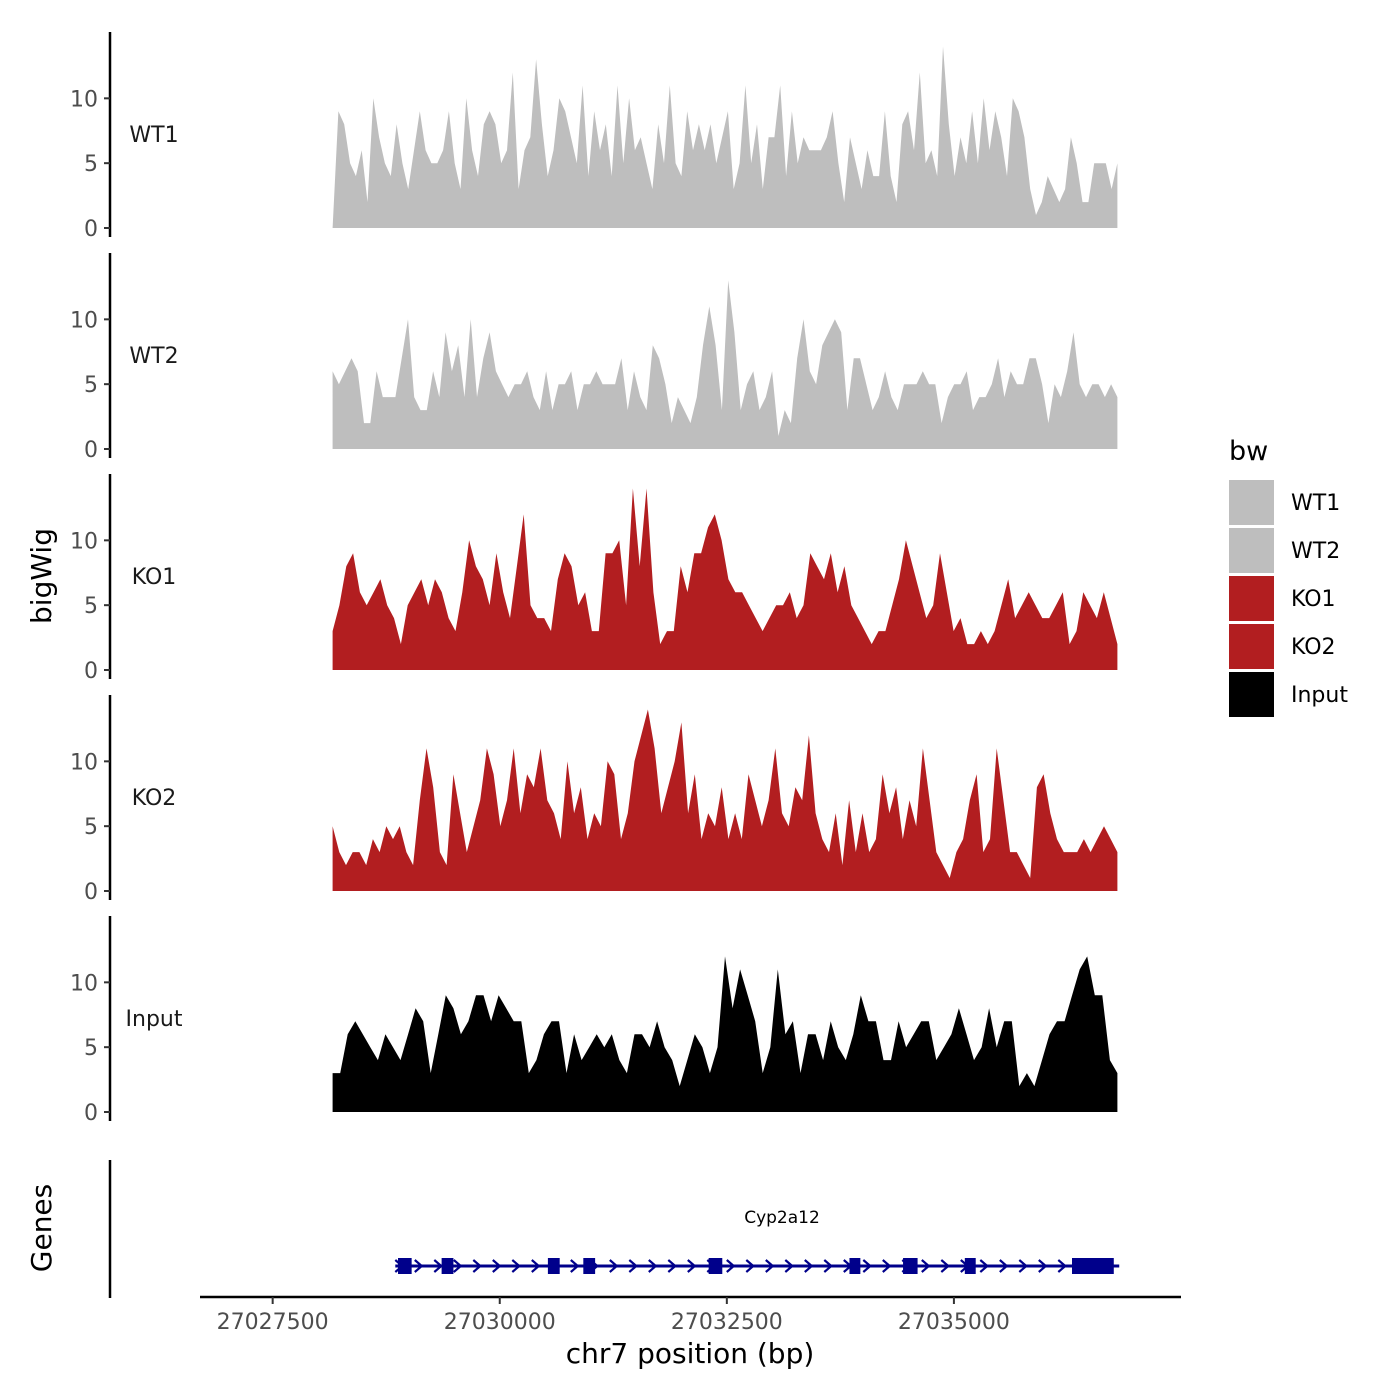 This screenshot has width=1400, height=1400. I want to click on x-tick-label: 27035000, so click(954, 1322).